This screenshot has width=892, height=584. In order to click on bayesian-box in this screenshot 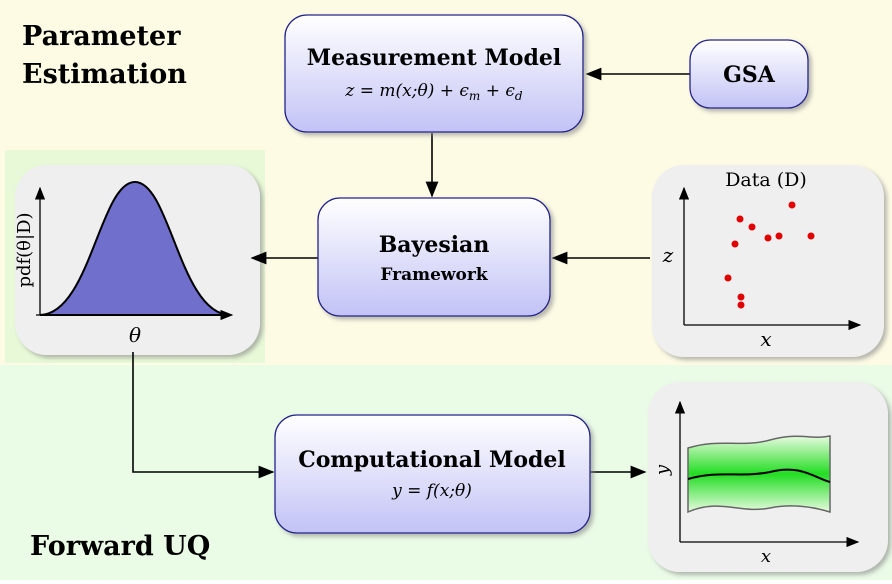, I will do `click(434, 257)`.